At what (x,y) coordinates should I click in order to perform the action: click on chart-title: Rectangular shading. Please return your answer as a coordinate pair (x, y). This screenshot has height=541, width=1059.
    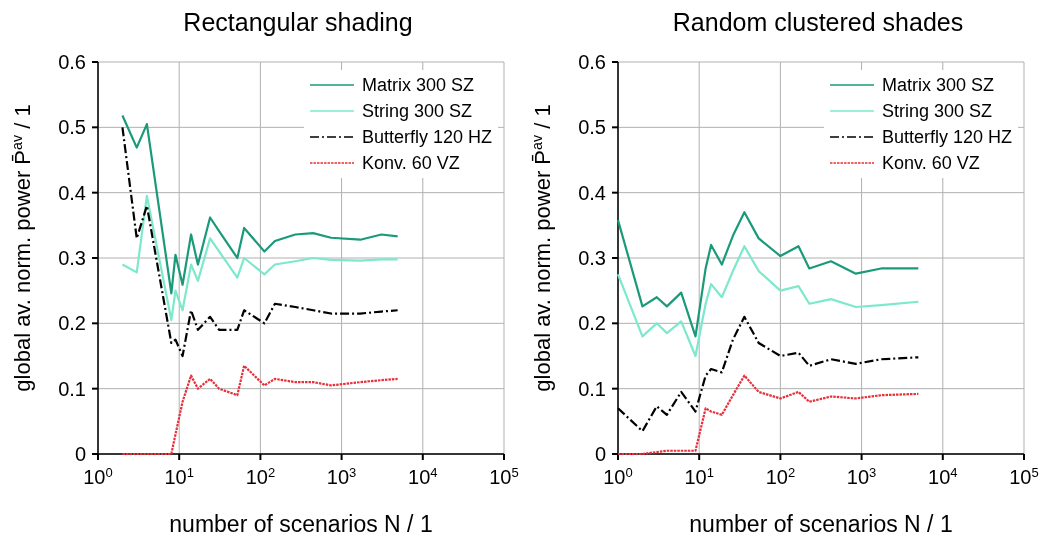
    Looking at the image, I should click on (298, 23).